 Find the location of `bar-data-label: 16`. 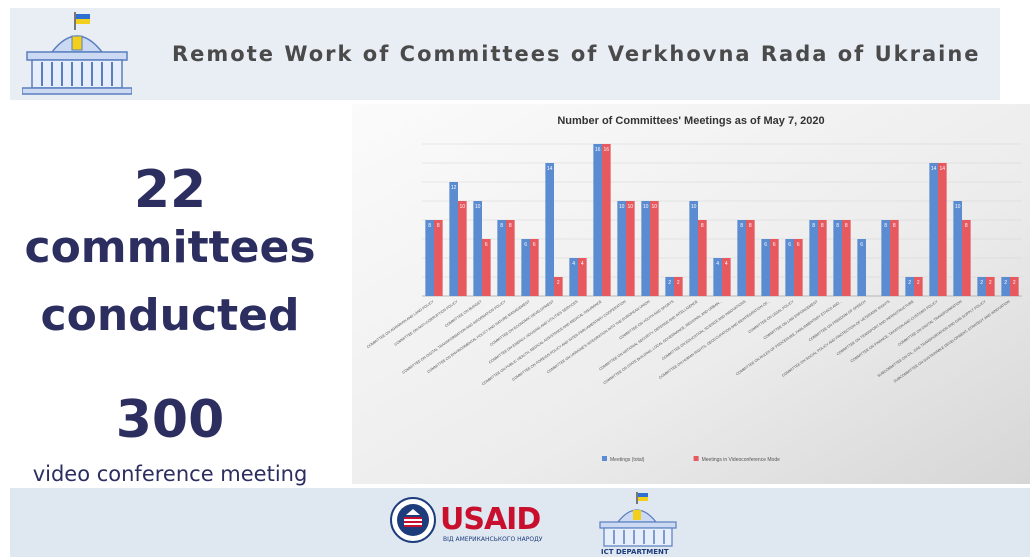

bar-data-label: 16 is located at coordinates (598, 150).